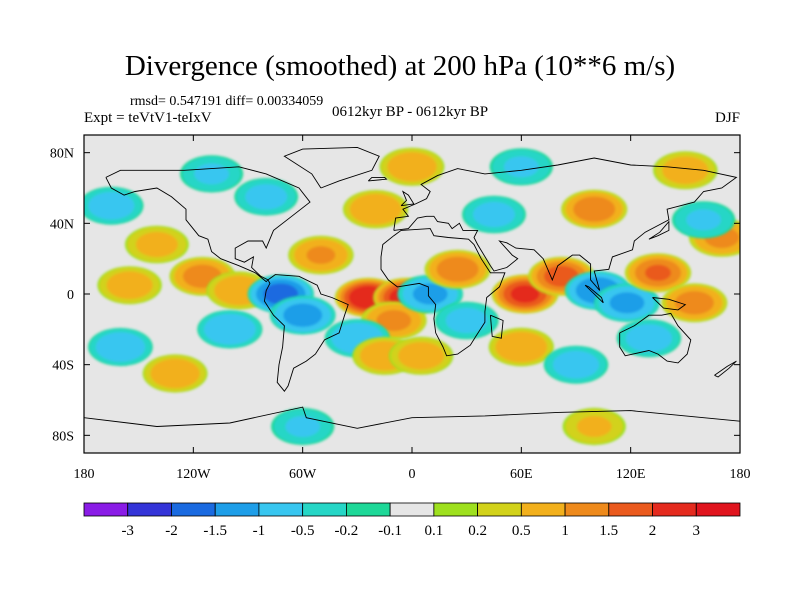 This screenshot has height=600, width=800. What do you see at coordinates (412, 520) in the screenshot?
I see `colorbar: -3 -2 -1.5 -1 -0.5 -0.2 -0.1 0.1 0.2 0.5 1 1.5 2 3` at bounding box center [412, 520].